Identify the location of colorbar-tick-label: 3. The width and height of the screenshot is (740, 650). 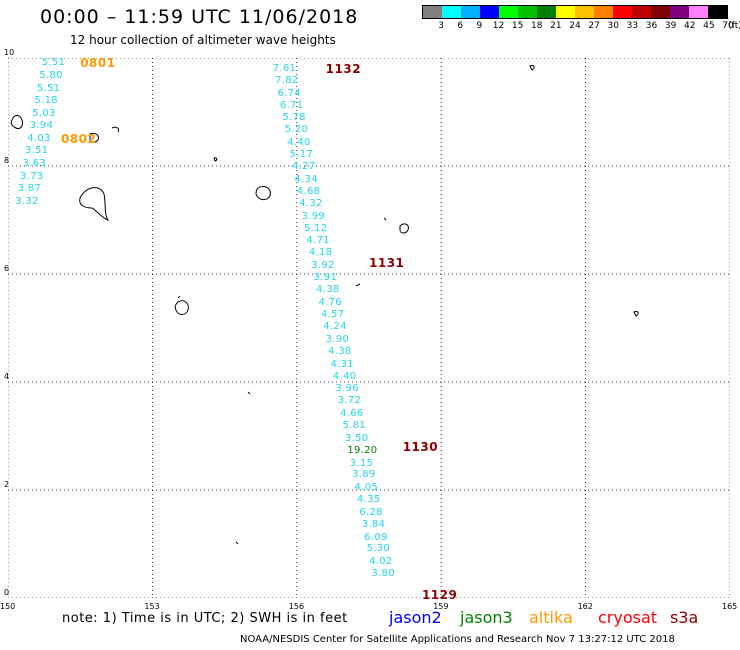
(441, 26).